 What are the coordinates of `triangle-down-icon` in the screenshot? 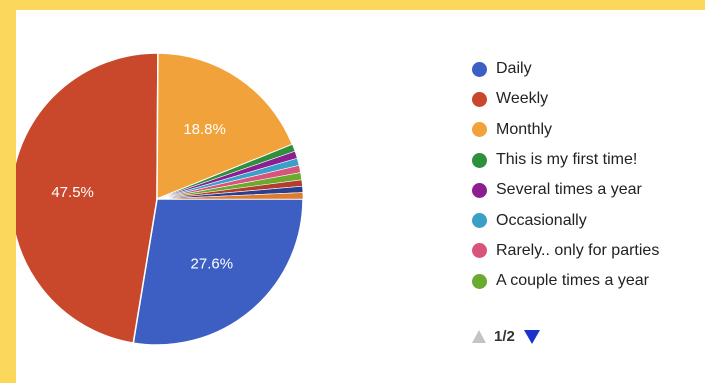 It's located at (531, 336).